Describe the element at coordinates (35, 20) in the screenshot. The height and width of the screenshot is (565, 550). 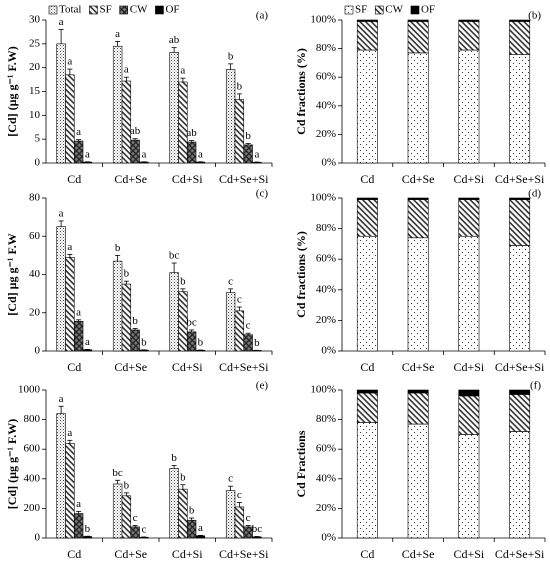
I see `y-tick-label: 30` at that location.